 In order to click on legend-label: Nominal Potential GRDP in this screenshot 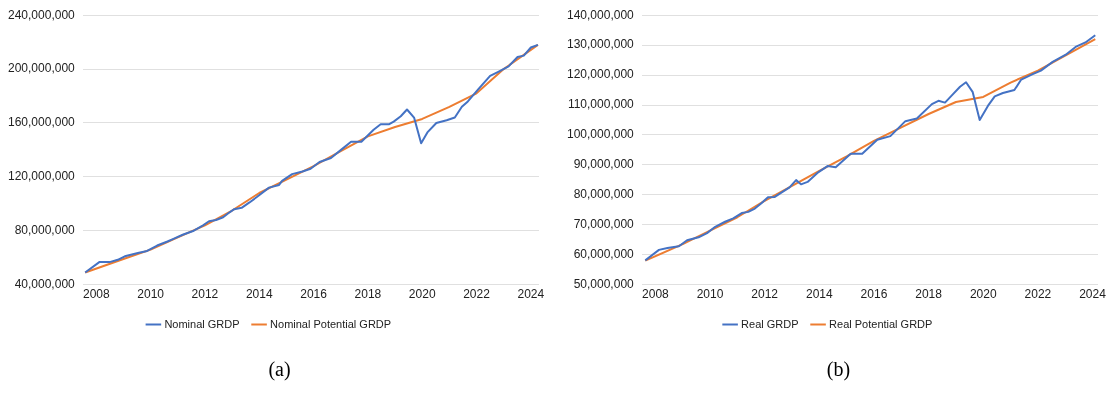, I will do `click(331, 323)`.